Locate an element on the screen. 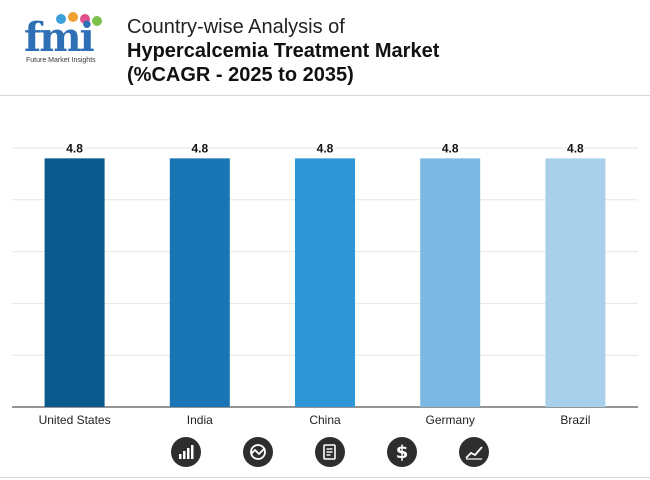  fmi-logo: fmi Future Market Insights is located at coordinates (66, 38).